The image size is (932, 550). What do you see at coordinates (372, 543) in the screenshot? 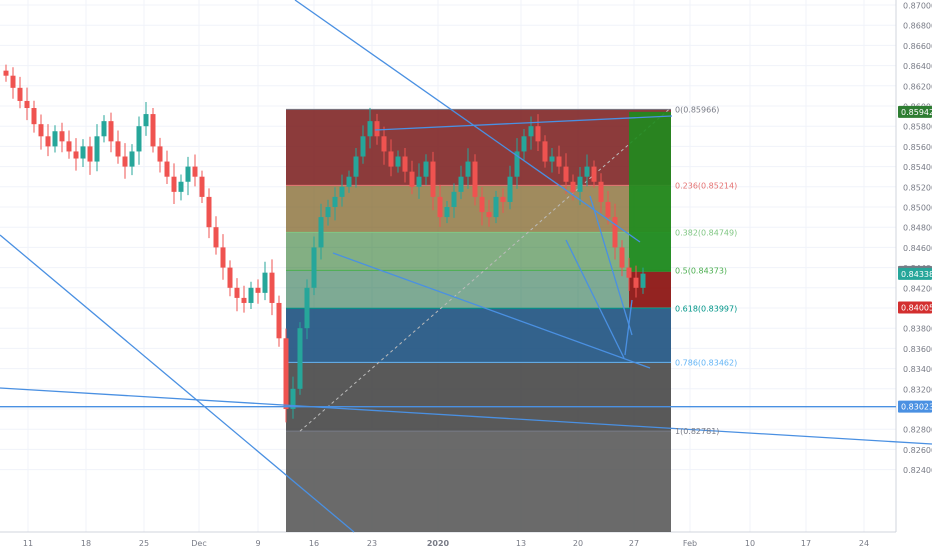
I see `time-tick-label: 23` at bounding box center [372, 543].